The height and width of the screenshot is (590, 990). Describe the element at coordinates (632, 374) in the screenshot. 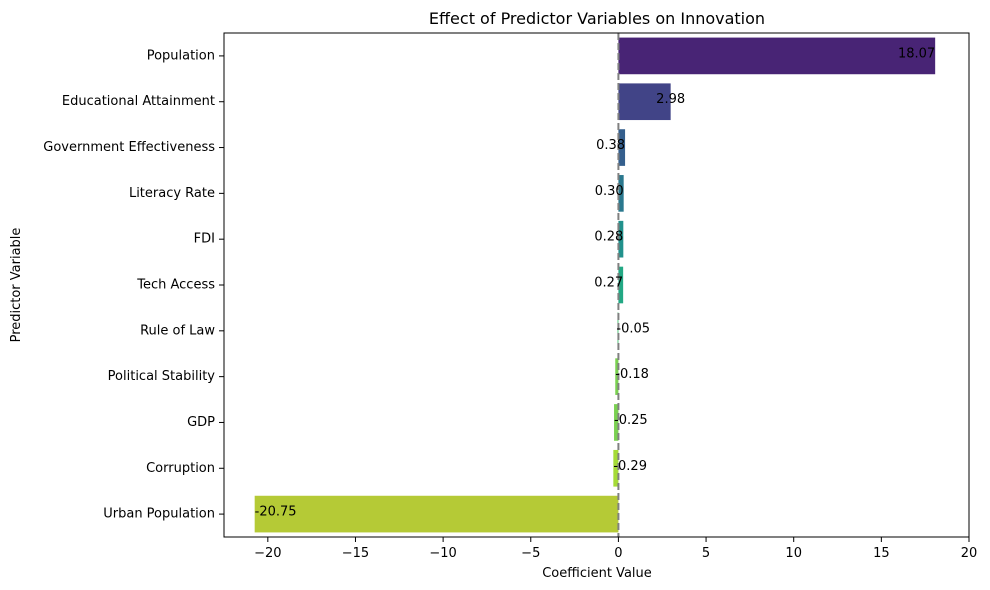

I see `data-label: -0.18` at that location.